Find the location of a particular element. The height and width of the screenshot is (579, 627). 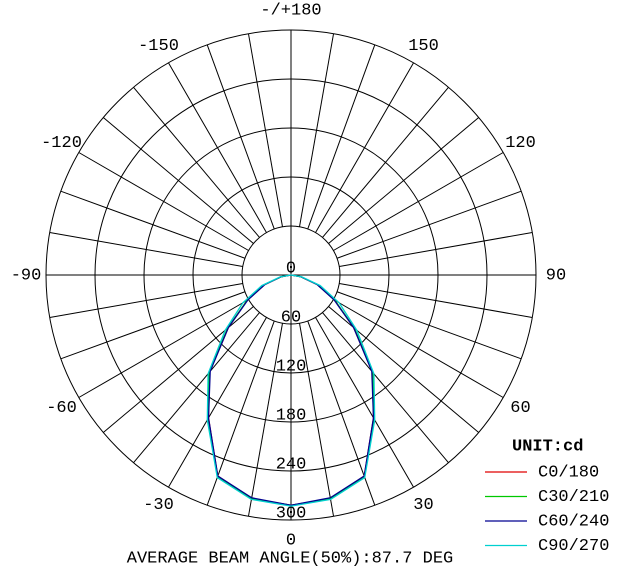

angle-tick-label: -90 is located at coordinates (26, 275).